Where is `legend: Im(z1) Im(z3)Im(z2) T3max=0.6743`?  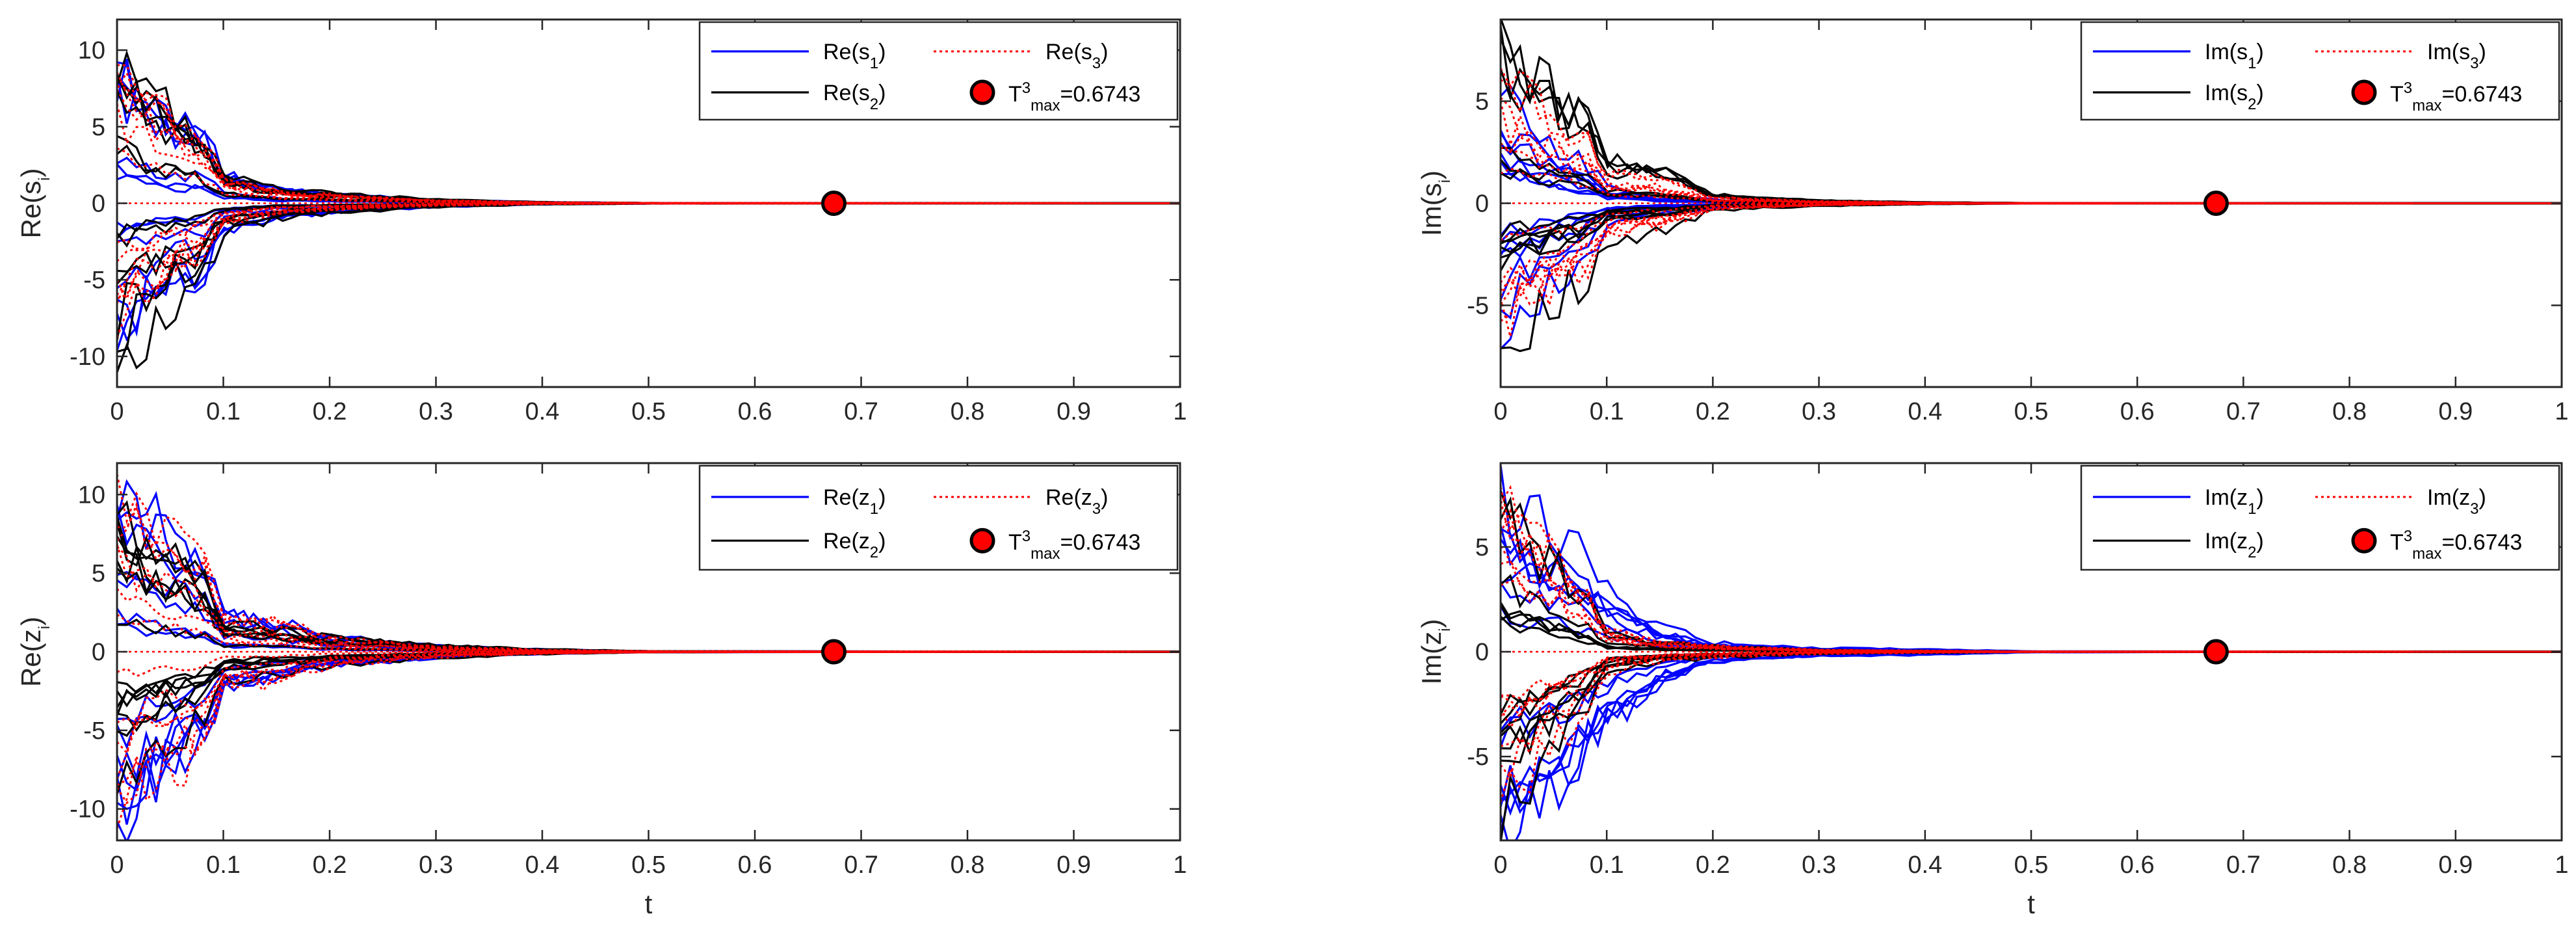
legend: Im(z1) Im(z3)Im(z2) T3max=0.6743 is located at coordinates (2320, 517).